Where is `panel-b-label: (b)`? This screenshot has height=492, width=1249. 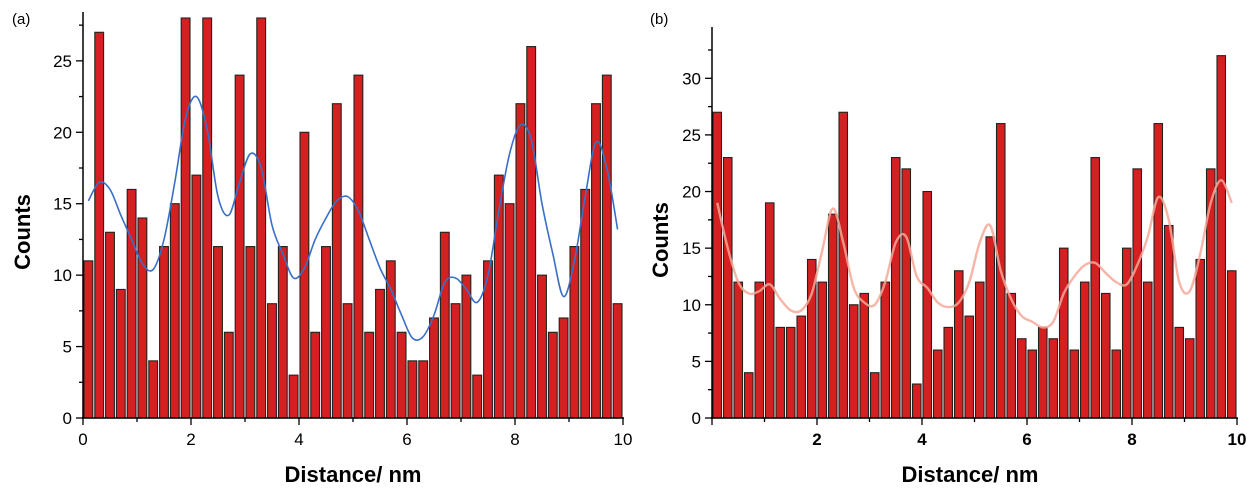 panel-b-label: (b) is located at coordinates (659, 19).